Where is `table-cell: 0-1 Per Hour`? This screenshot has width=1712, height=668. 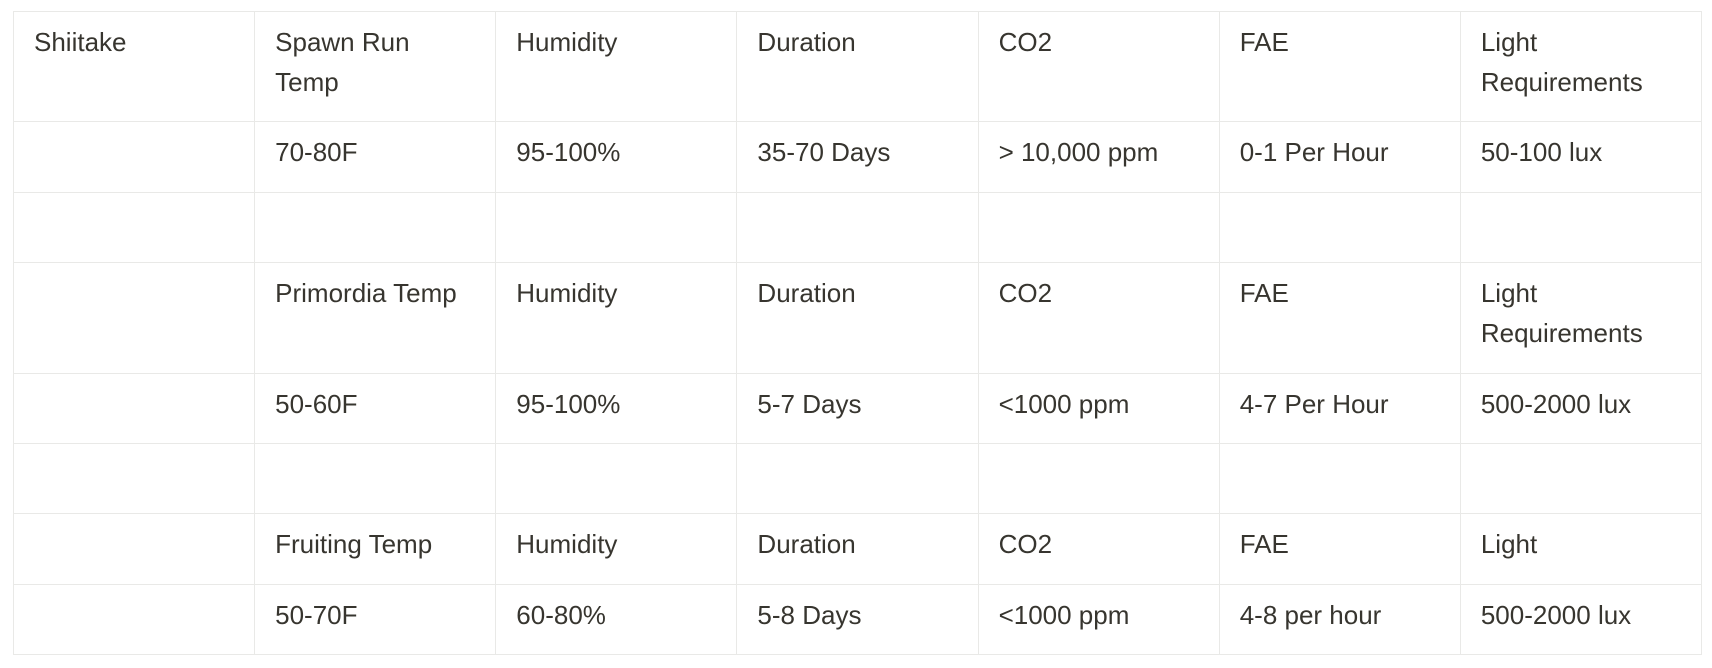 table-cell: 0-1 Per Hour is located at coordinates (1339, 157).